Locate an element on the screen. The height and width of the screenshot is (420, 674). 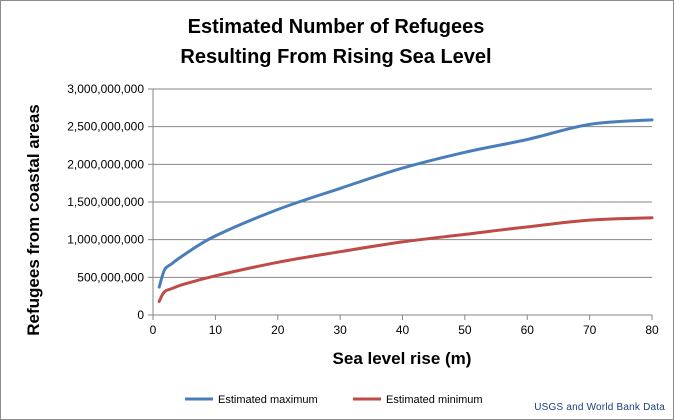
y-axis-title: Refugees from coastal areas is located at coordinates (33, 220).